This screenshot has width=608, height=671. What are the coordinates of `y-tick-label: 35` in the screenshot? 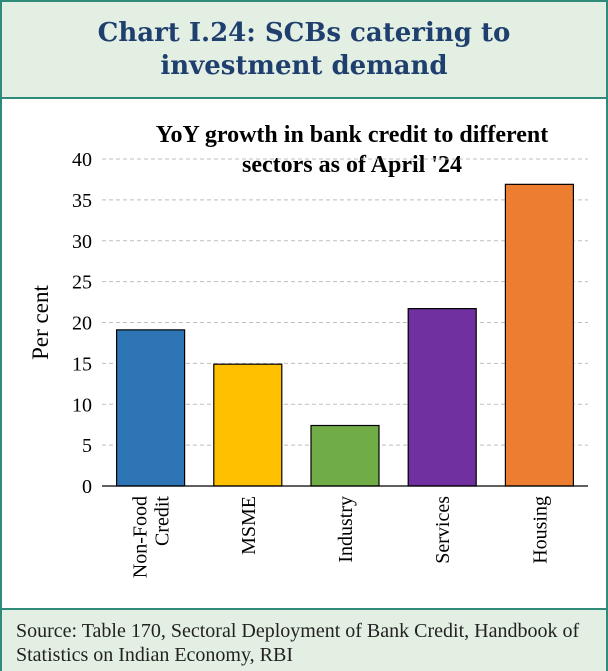 It's located at (82, 201).